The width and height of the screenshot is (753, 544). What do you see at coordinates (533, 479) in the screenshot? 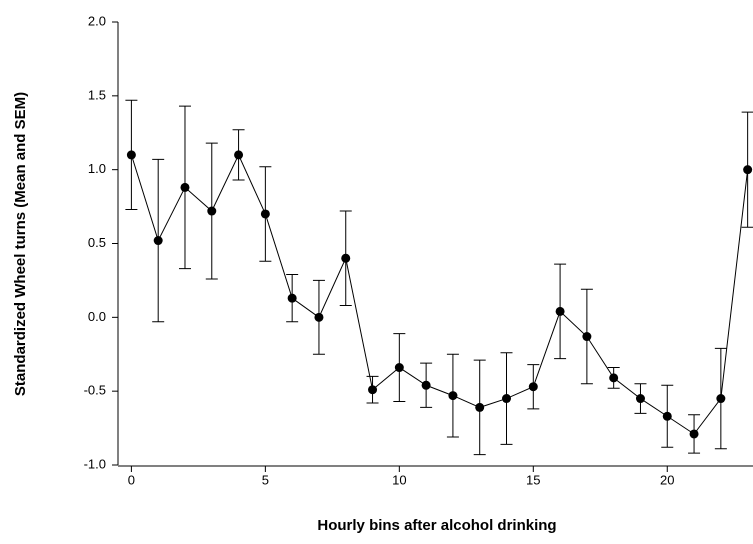
I see `x-tick-label: 15` at bounding box center [533, 479].